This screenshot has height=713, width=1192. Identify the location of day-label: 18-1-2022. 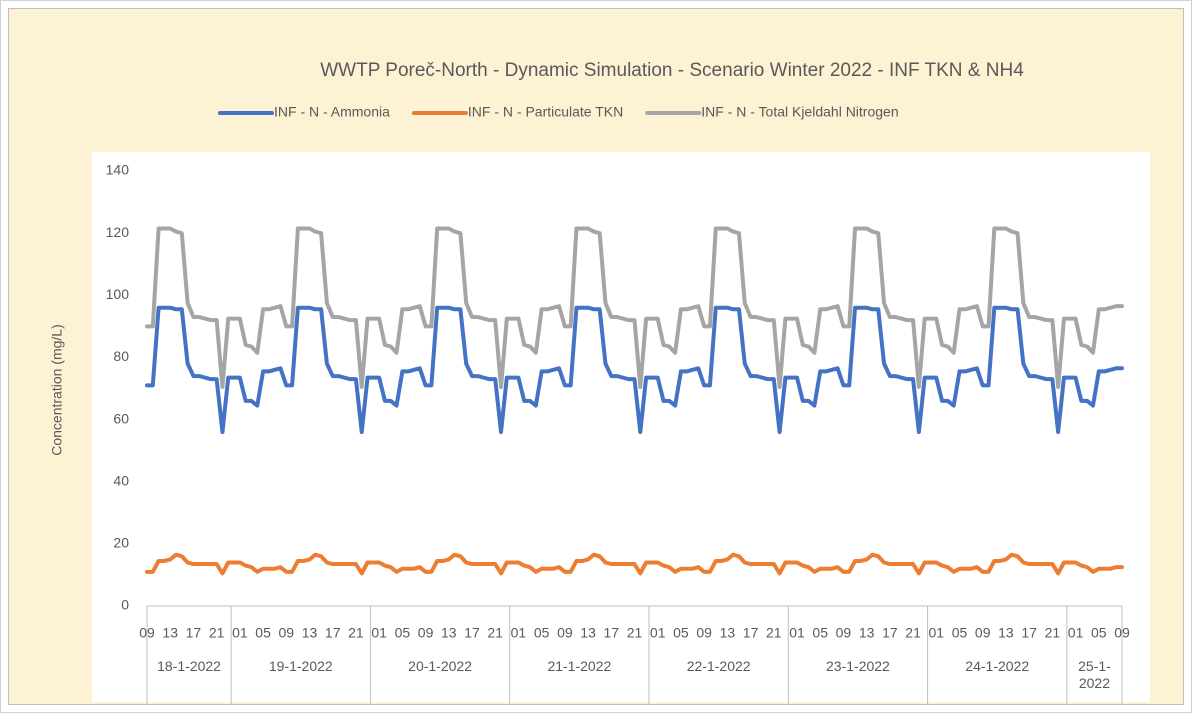
(189, 666).